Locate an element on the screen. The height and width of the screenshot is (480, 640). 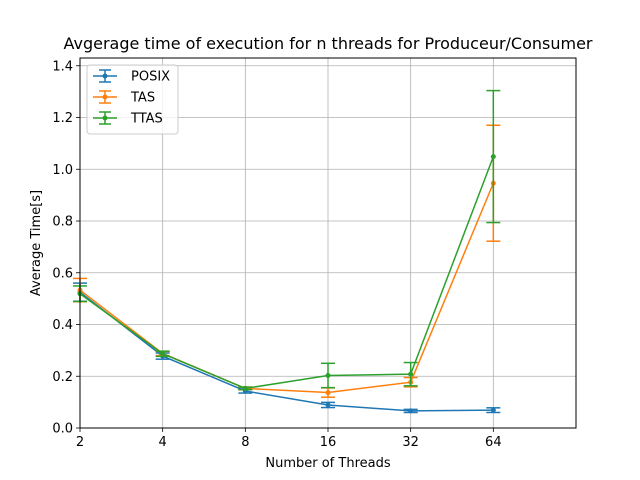
y-tick-label: 0.0 is located at coordinates (62, 429).